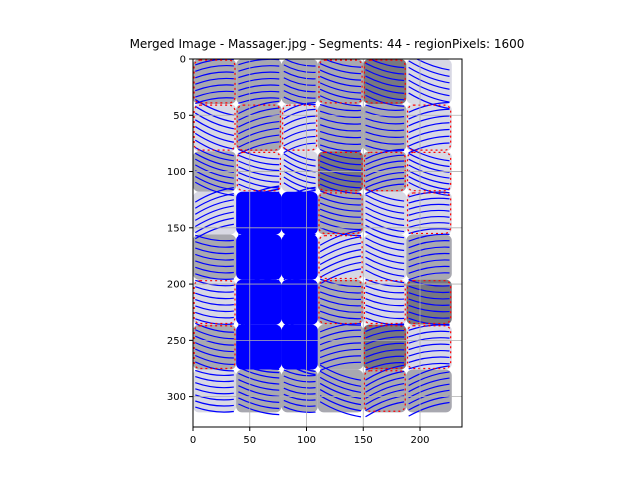 The image size is (640, 480). Describe the element at coordinates (363, 440) in the screenshot. I see `x-tick-label: 150` at that location.